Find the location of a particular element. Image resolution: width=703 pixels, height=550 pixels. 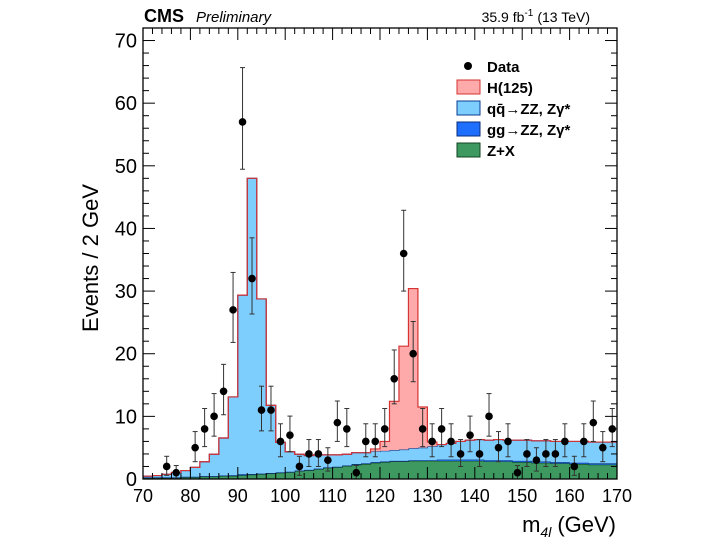

y-tick-label: 20 is located at coordinates (126, 355).